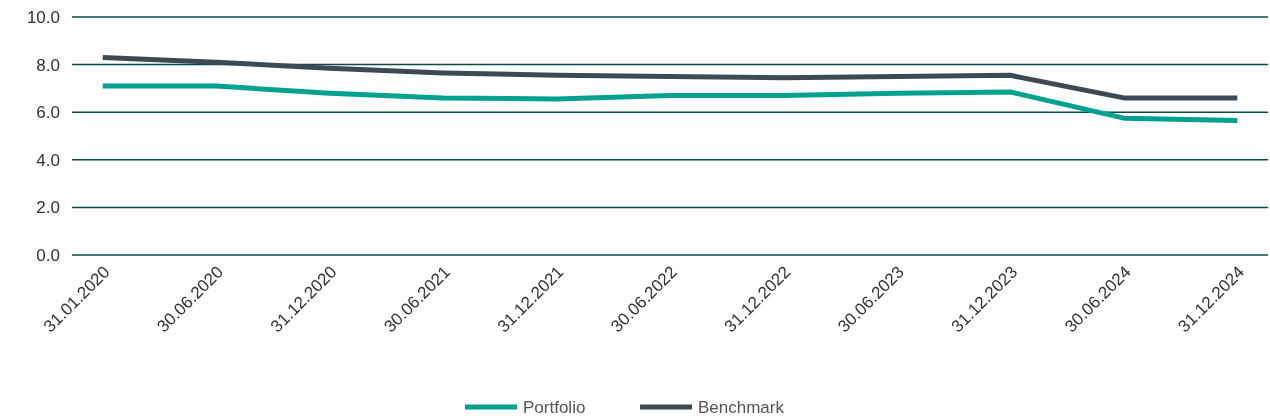  Describe the element at coordinates (48, 113) in the screenshot. I see `y-tick-label: 6.0` at that location.